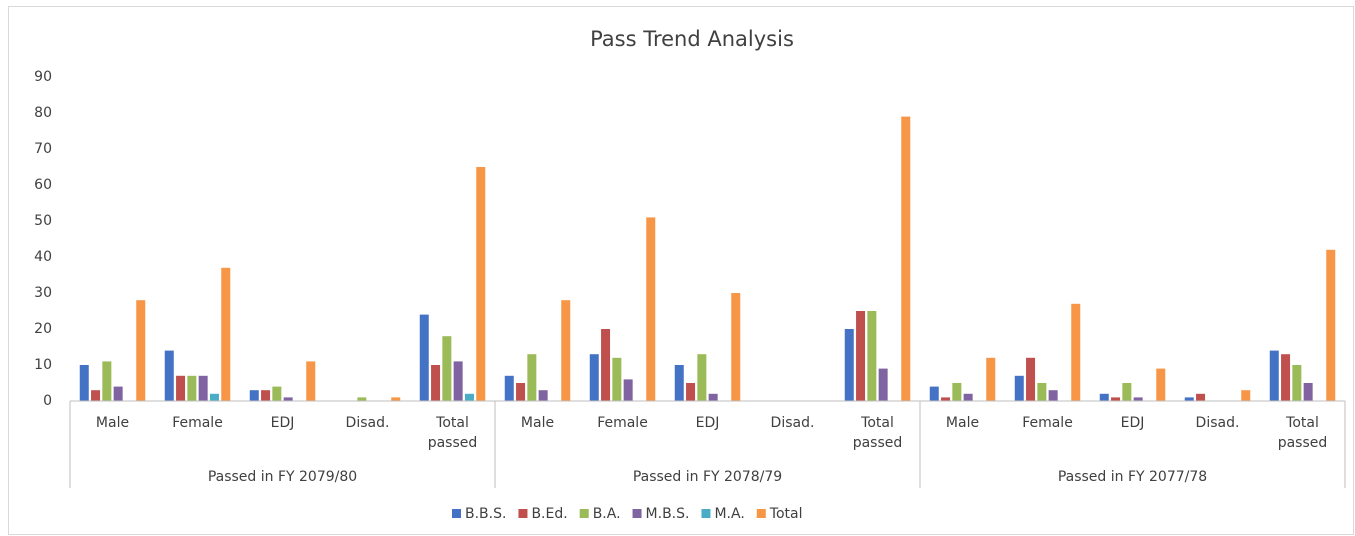 This screenshot has width=1355, height=536. Describe the element at coordinates (43, 293) in the screenshot. I see `y-tick-label: 30` at that location.